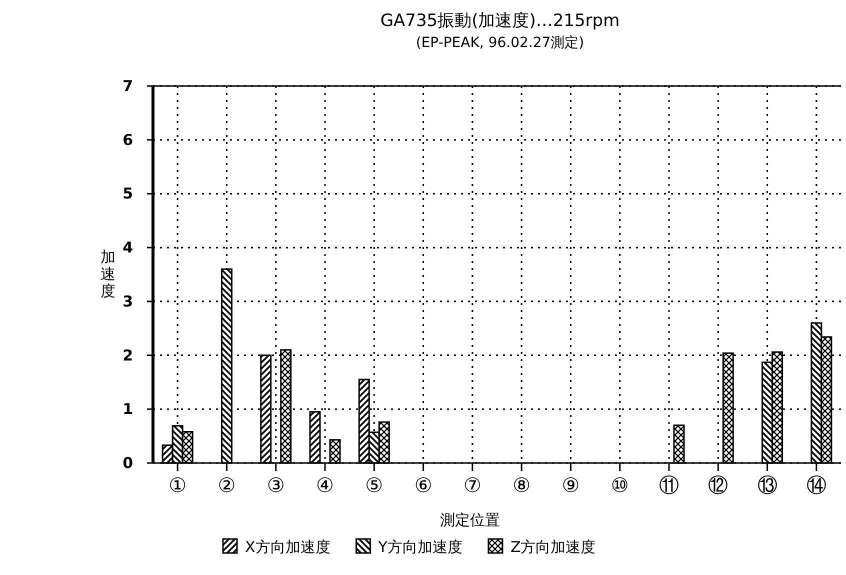 The width and height of the screenshot is (846, 575). I want to click on y-tick-label: 0, so click(127, 463).